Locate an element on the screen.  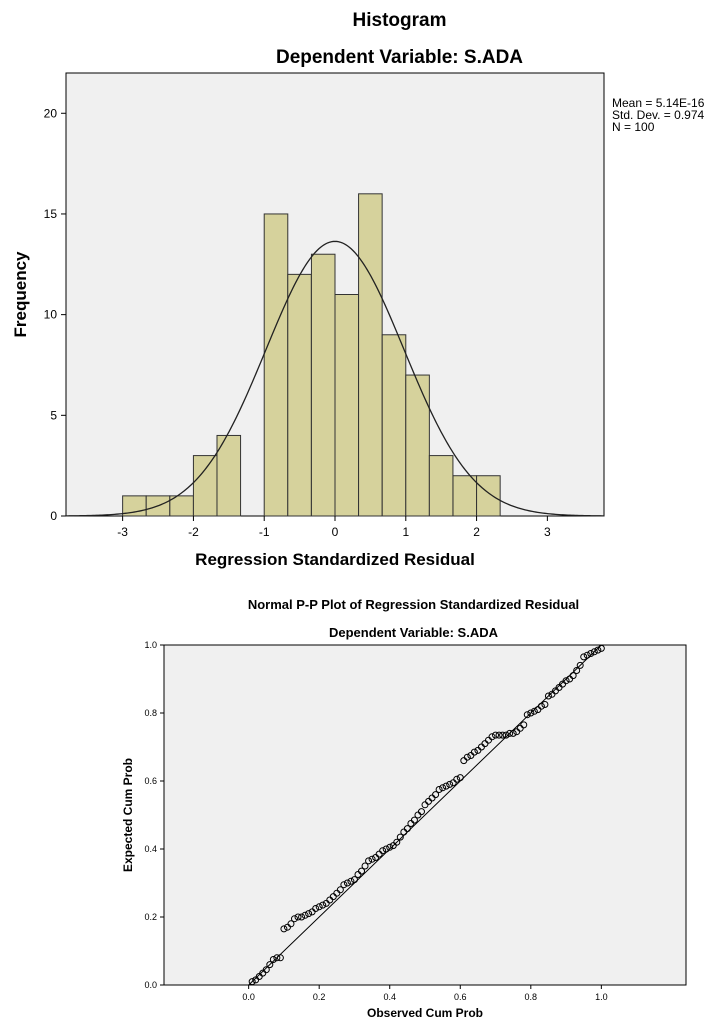
y-tick-label: 0.0 is located at coordinates (150, 985).